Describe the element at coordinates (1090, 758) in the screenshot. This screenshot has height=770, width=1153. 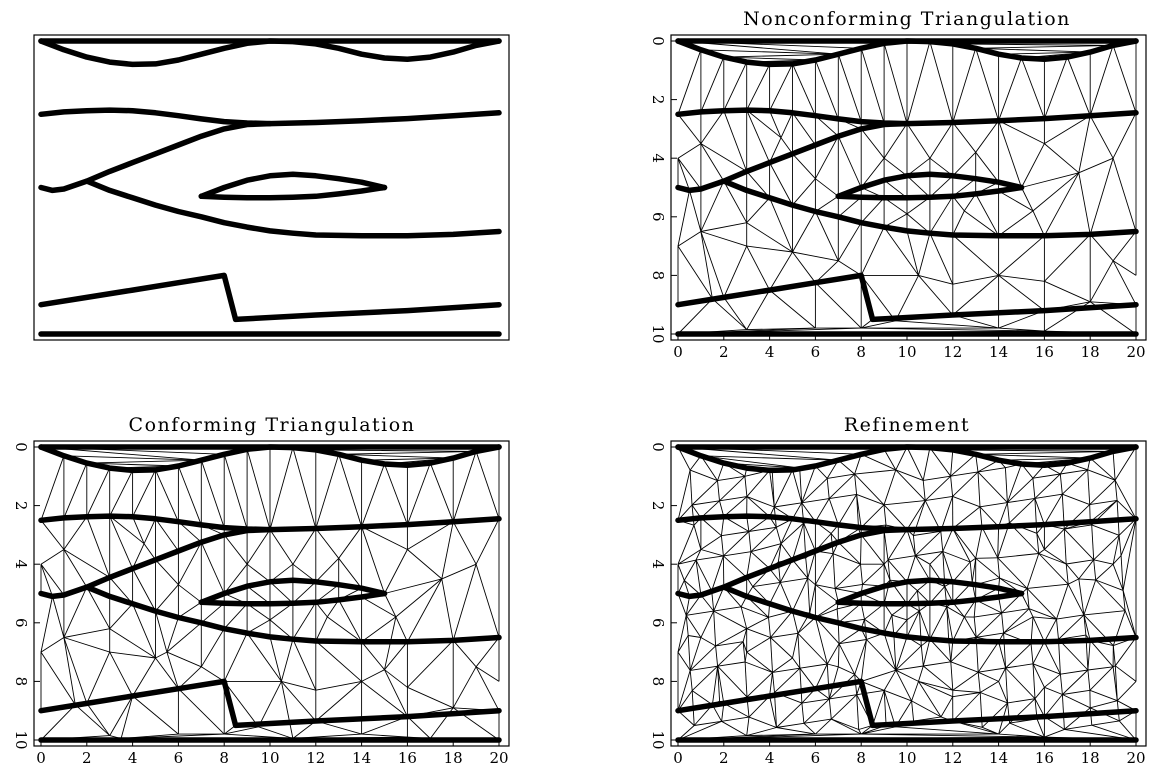
I see `x-tick-label: 18` at that location.